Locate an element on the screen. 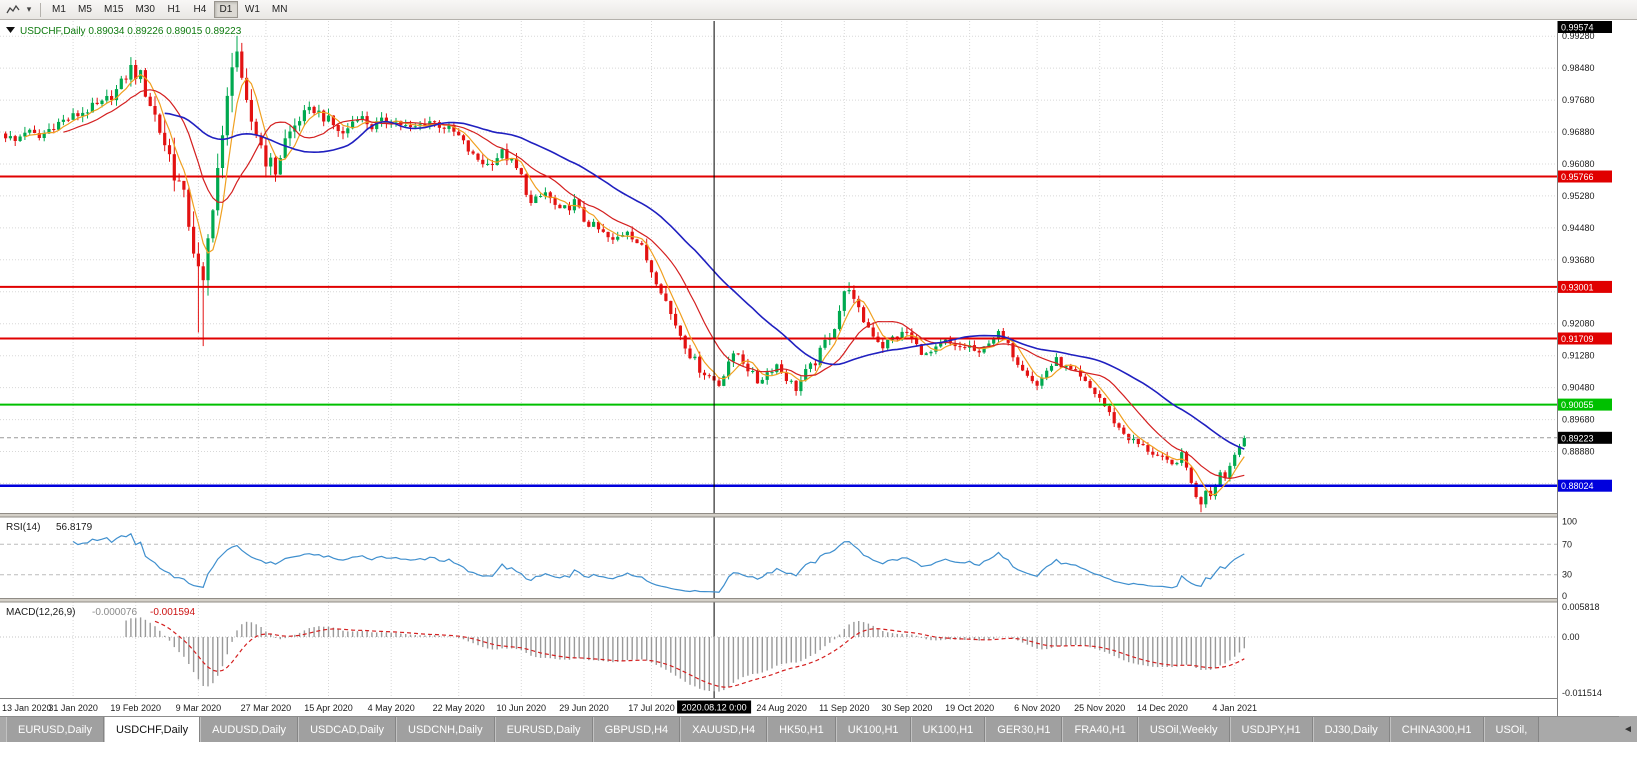  chart-tab-usoil-weekly: USOil,Weekly is located at coordinates (1183, 729).